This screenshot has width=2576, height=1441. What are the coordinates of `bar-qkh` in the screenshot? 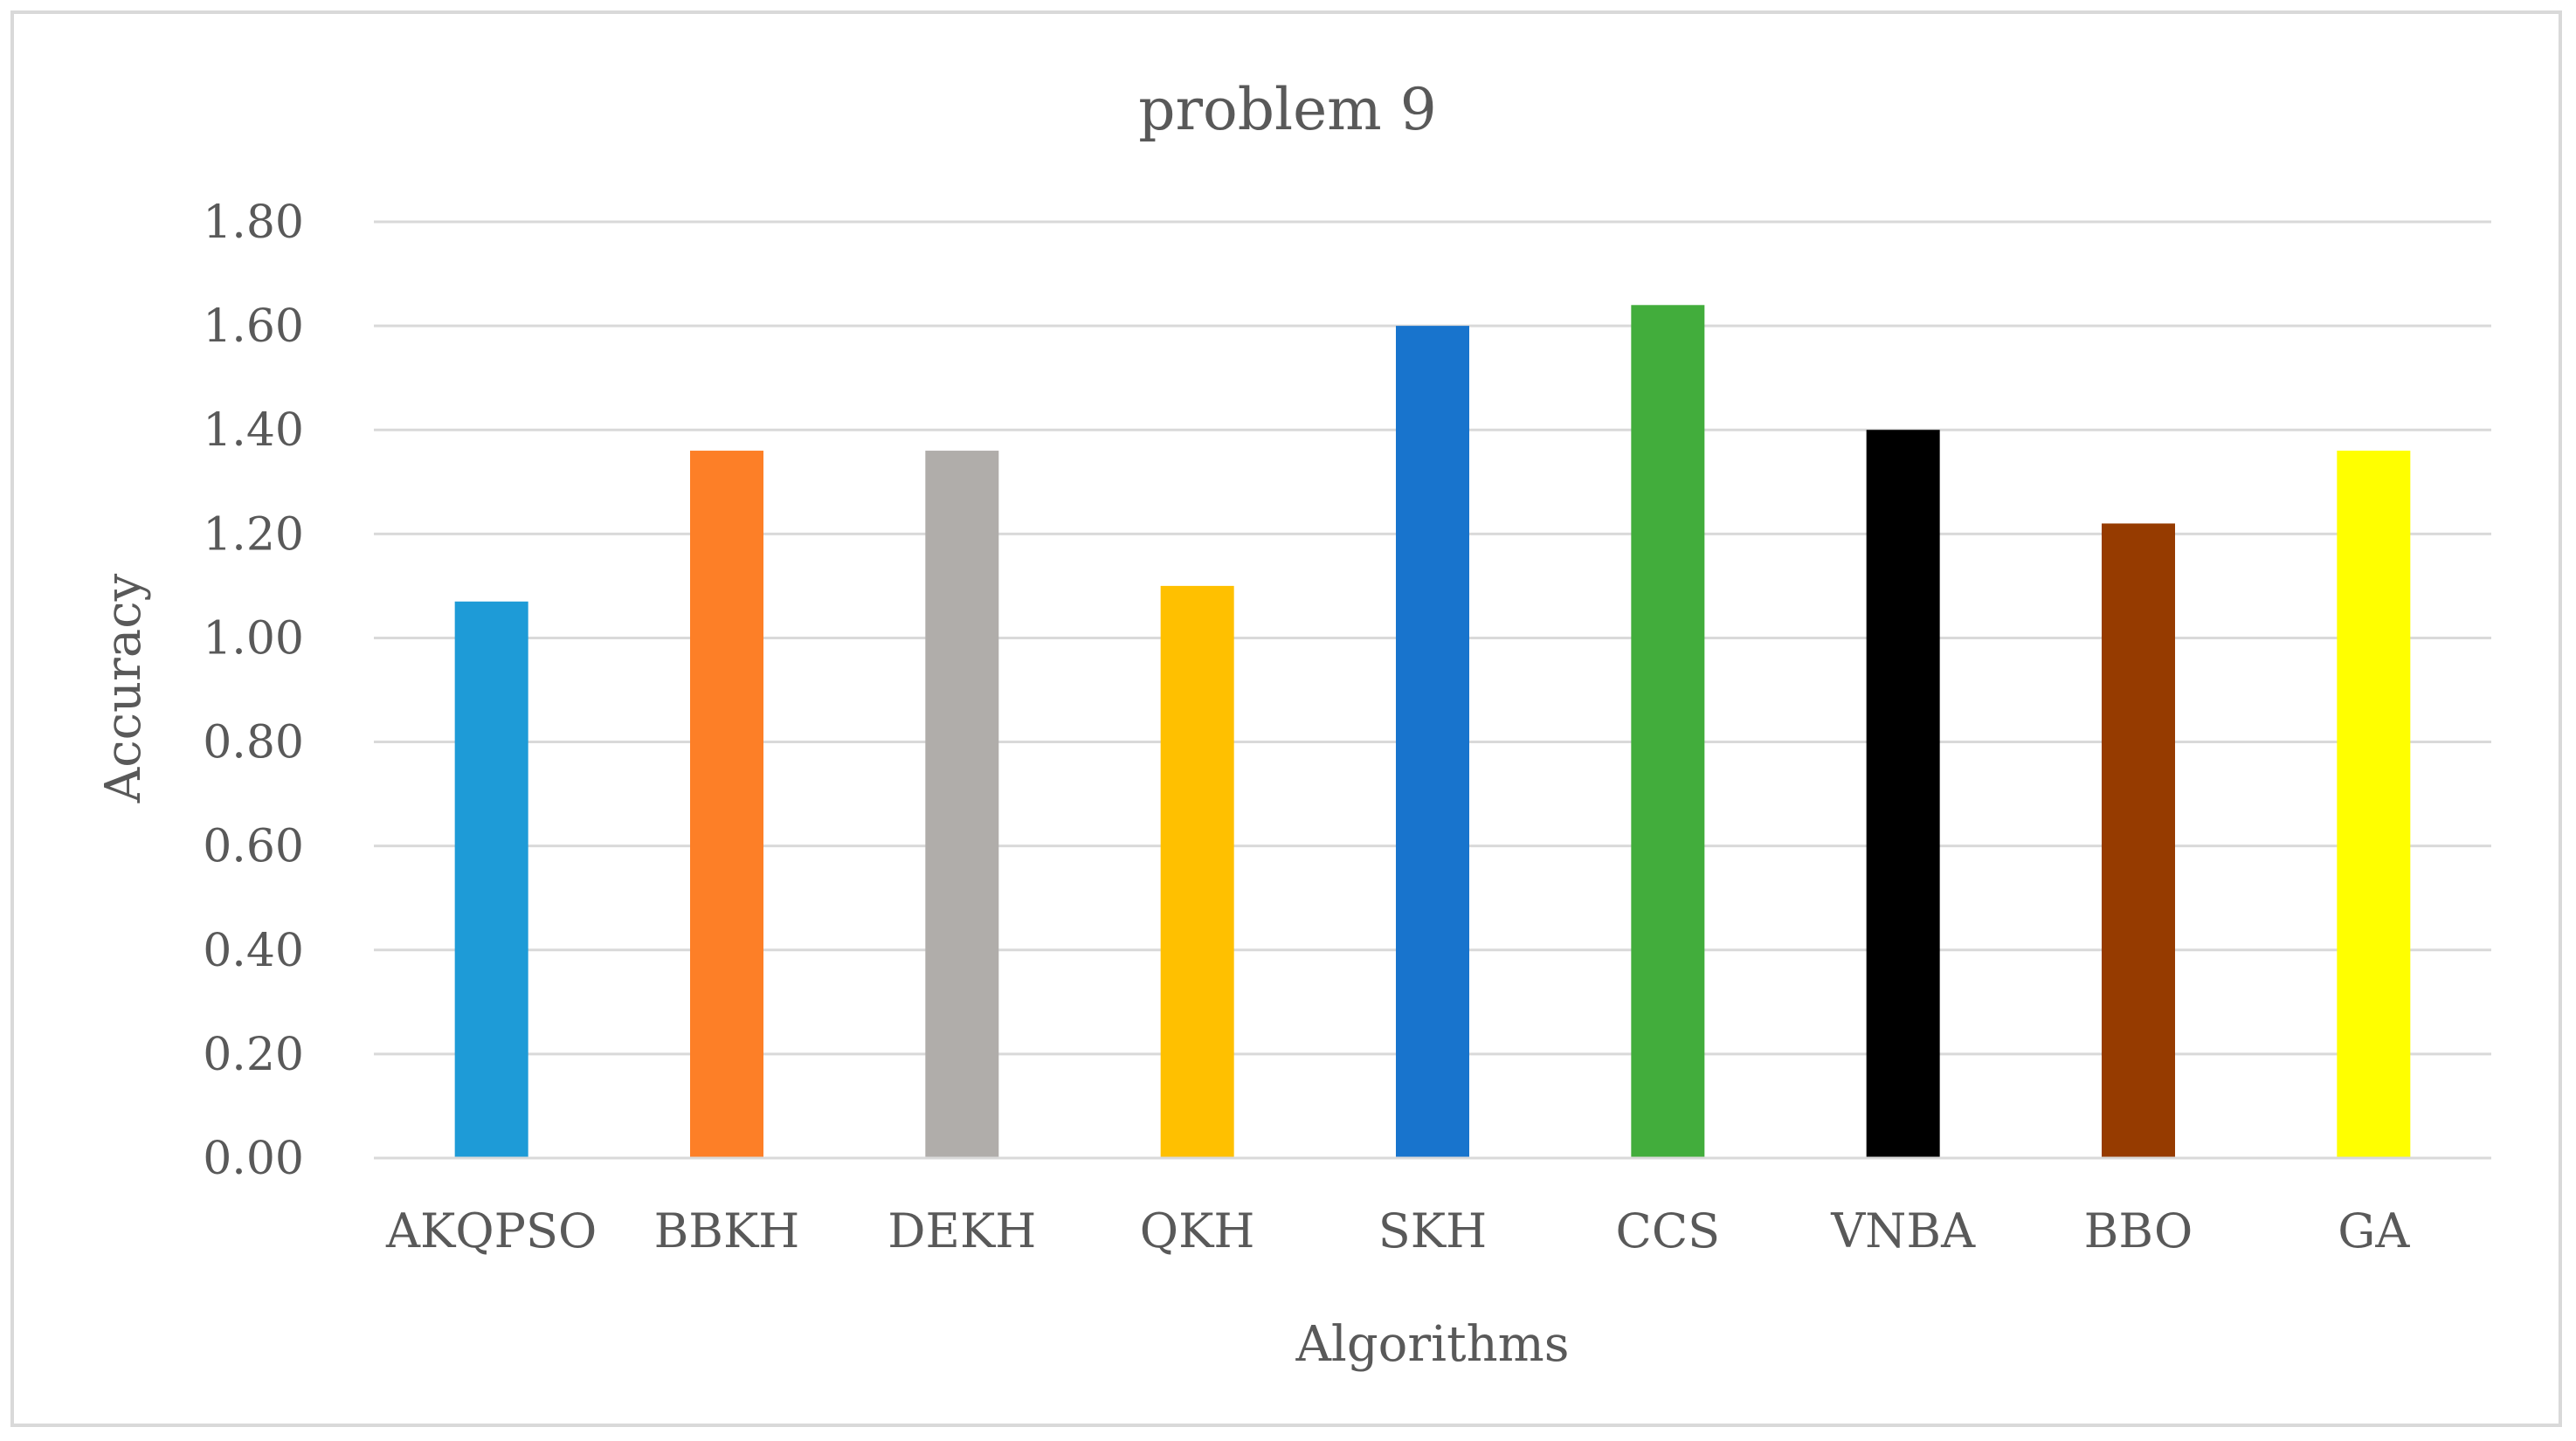 It's located at (1197, 871).